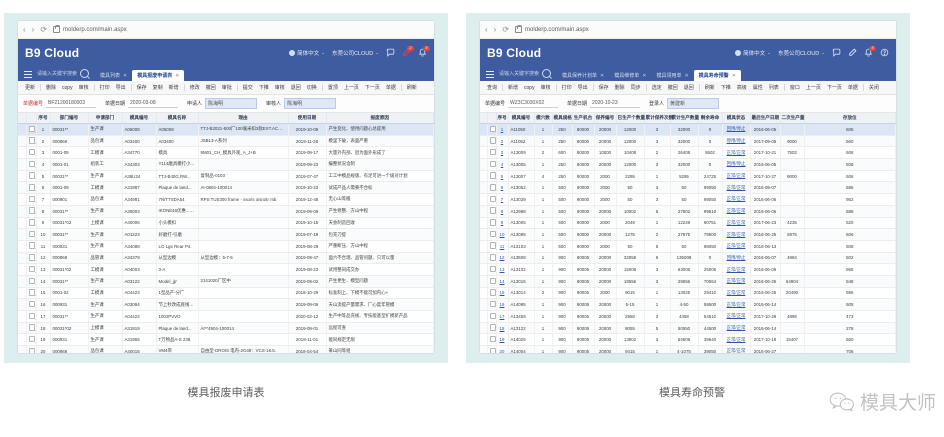  I want to click on tenant-selector: 东莞公司CLOUD ⌄, so click(801, 53).